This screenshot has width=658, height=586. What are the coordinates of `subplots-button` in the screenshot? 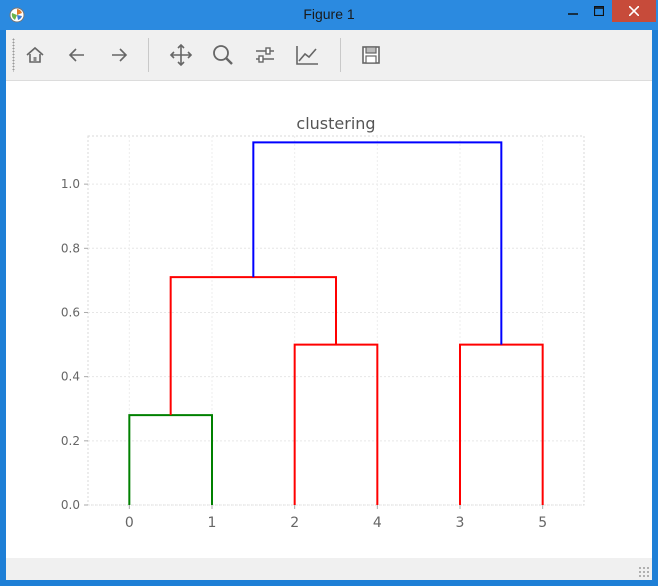 It's located at (265, 55).